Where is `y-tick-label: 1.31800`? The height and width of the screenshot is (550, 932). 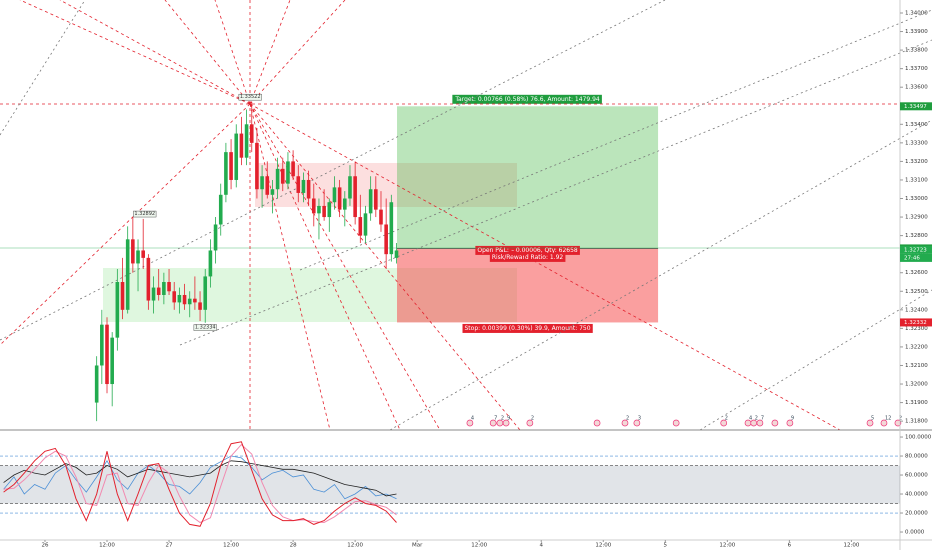
y-tick-label: 1.31800 is located at coordinates (916, 422).